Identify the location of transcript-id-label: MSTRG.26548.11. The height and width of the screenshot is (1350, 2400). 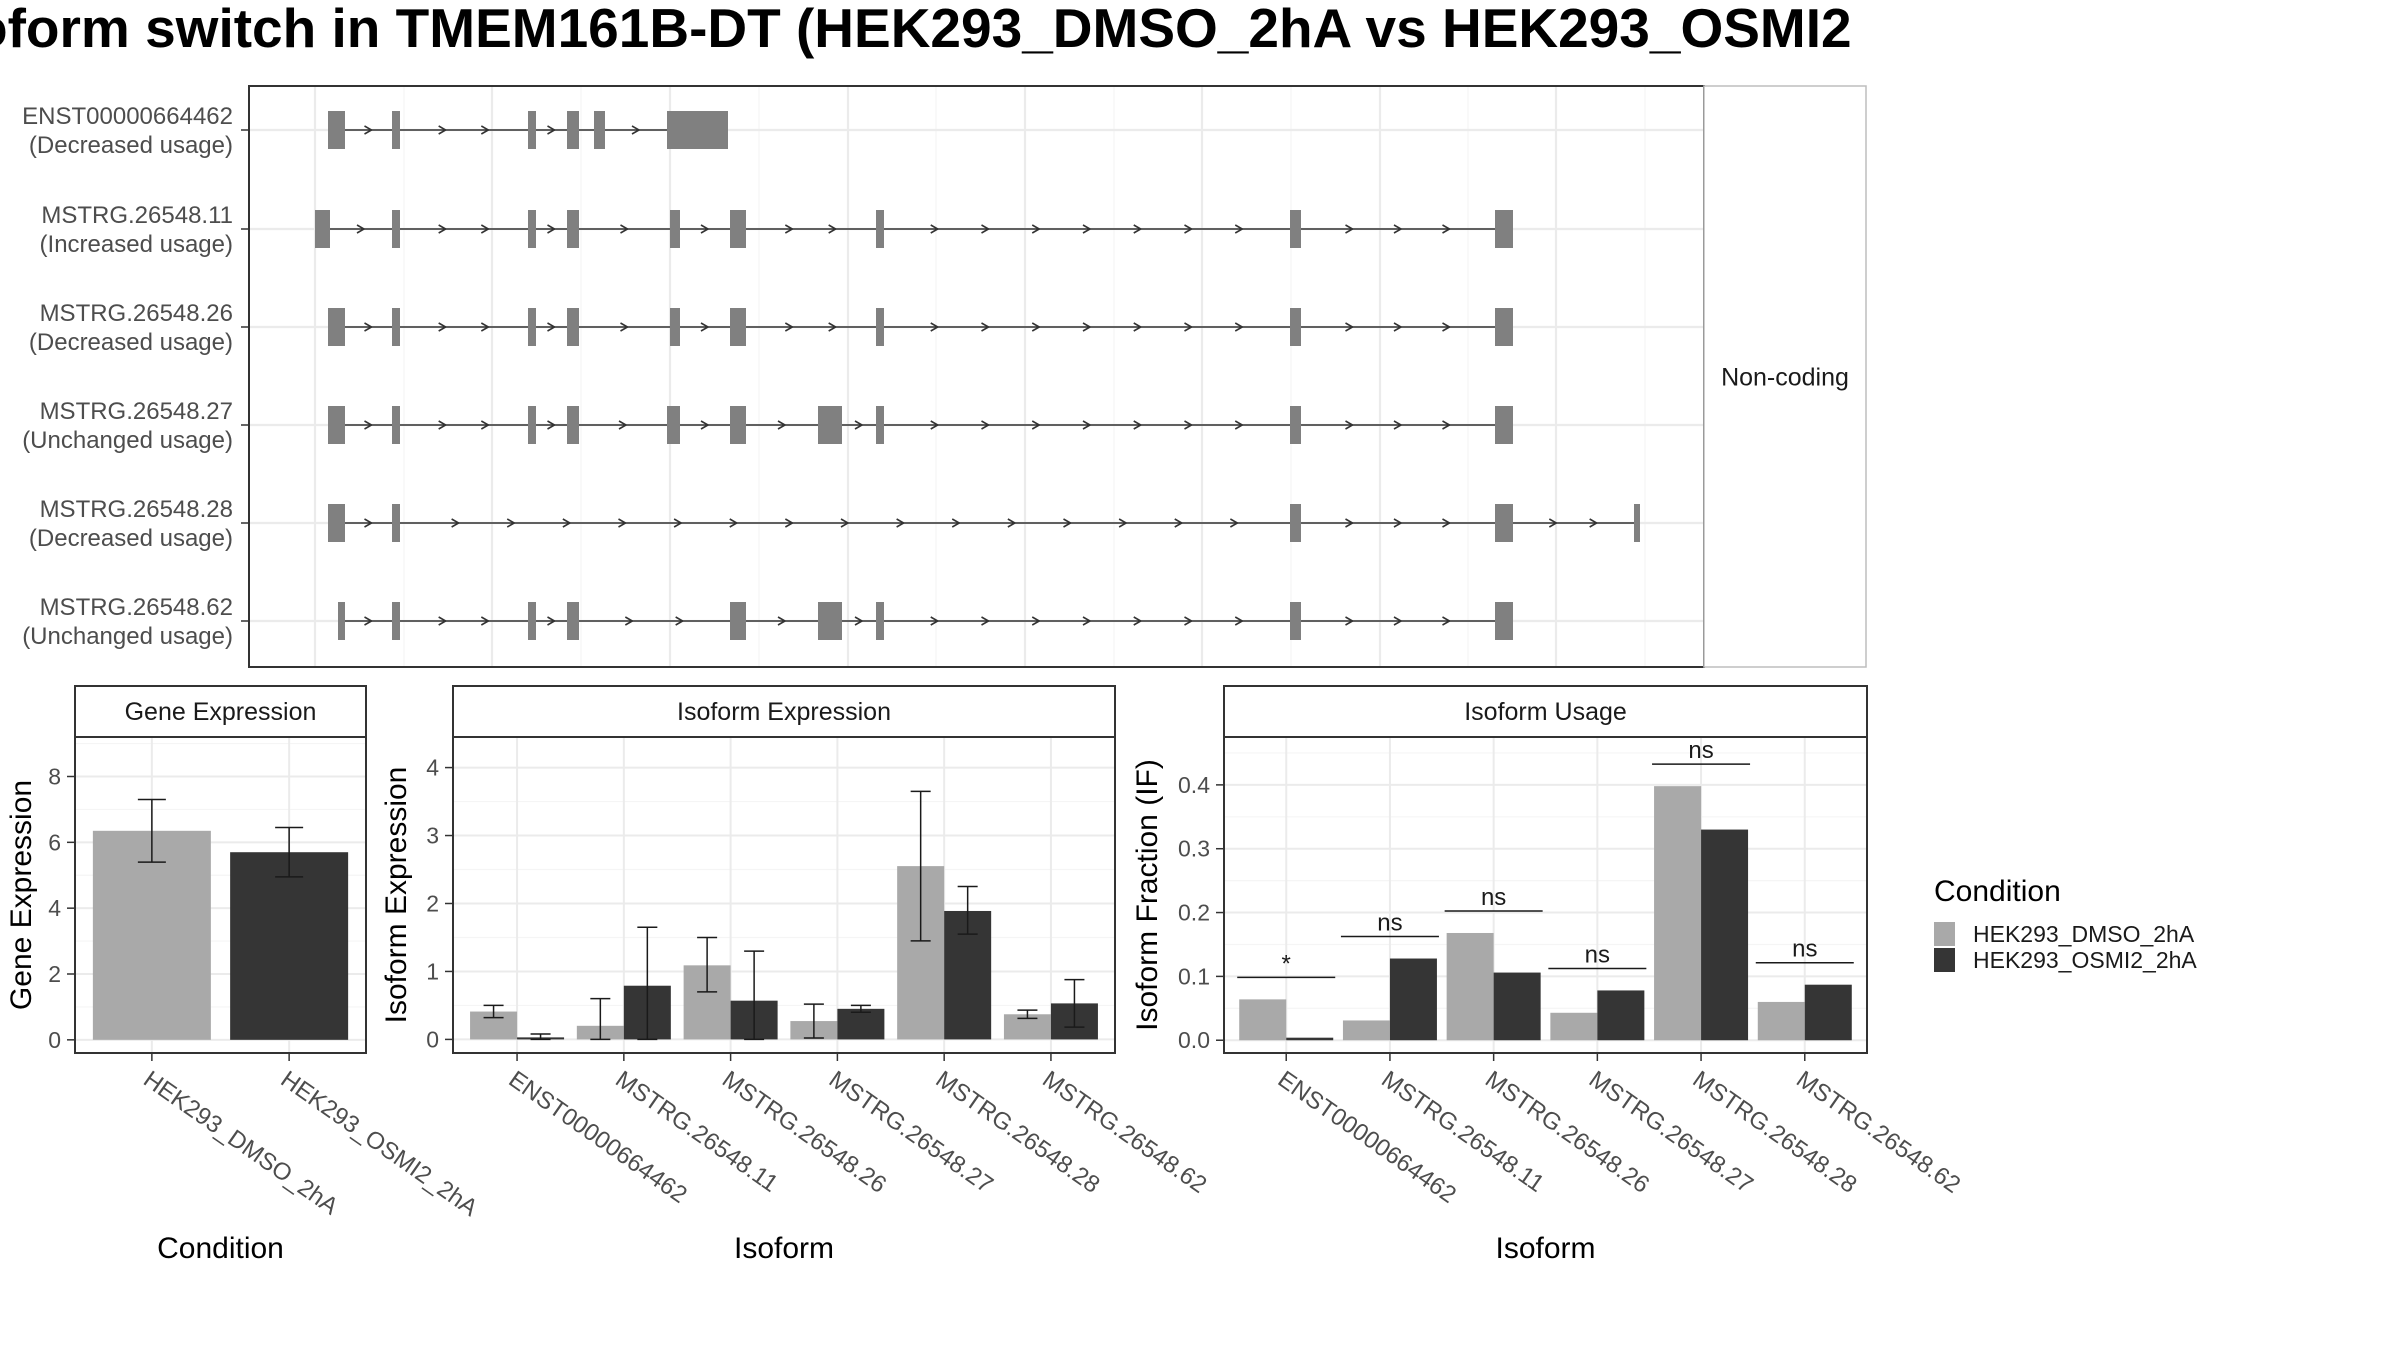
(137, 215).